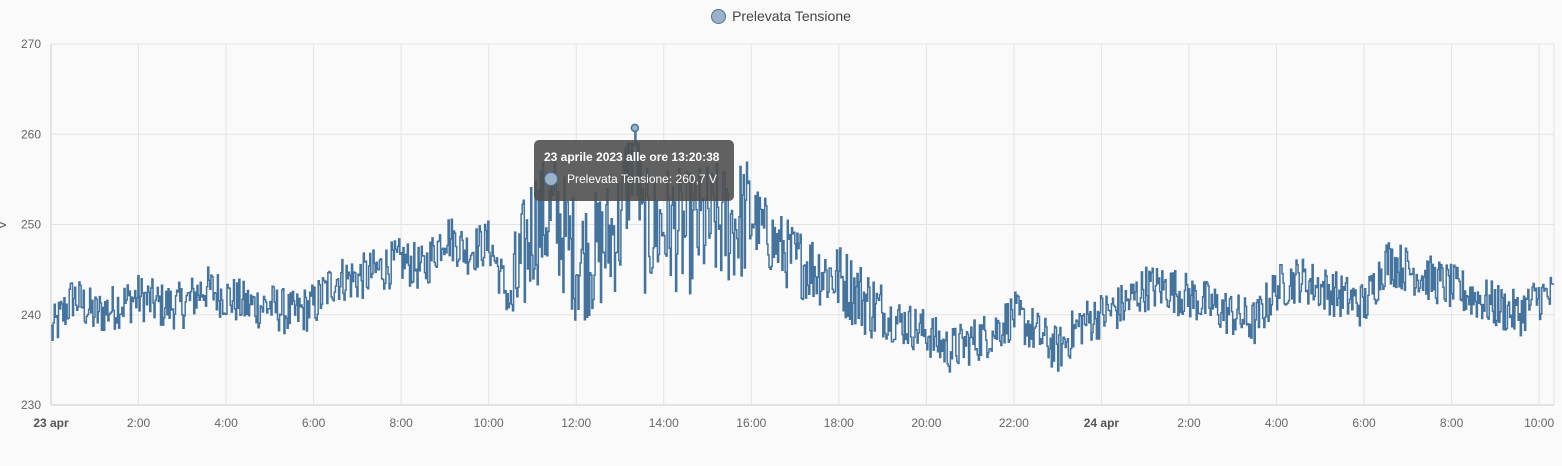 The height and width of the screenshot is (466, 1562). I want to click on x-tick-label: 22:00, so click(1014, 423).